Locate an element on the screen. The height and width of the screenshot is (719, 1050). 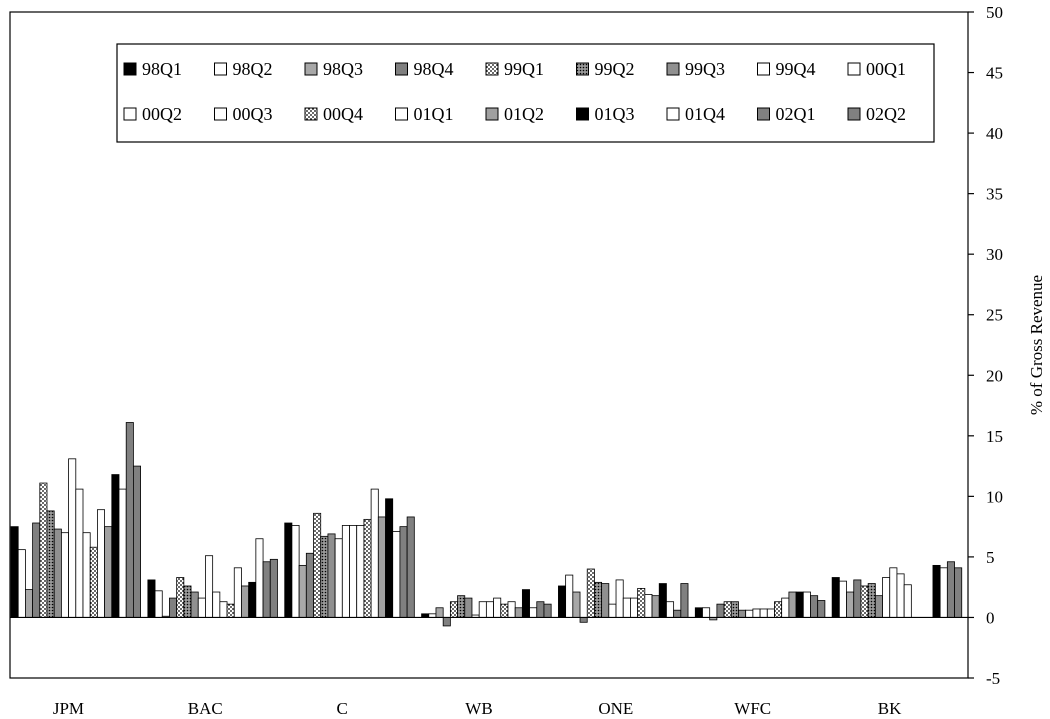
bar-c-99q3 is located at coordinates (331, 575).